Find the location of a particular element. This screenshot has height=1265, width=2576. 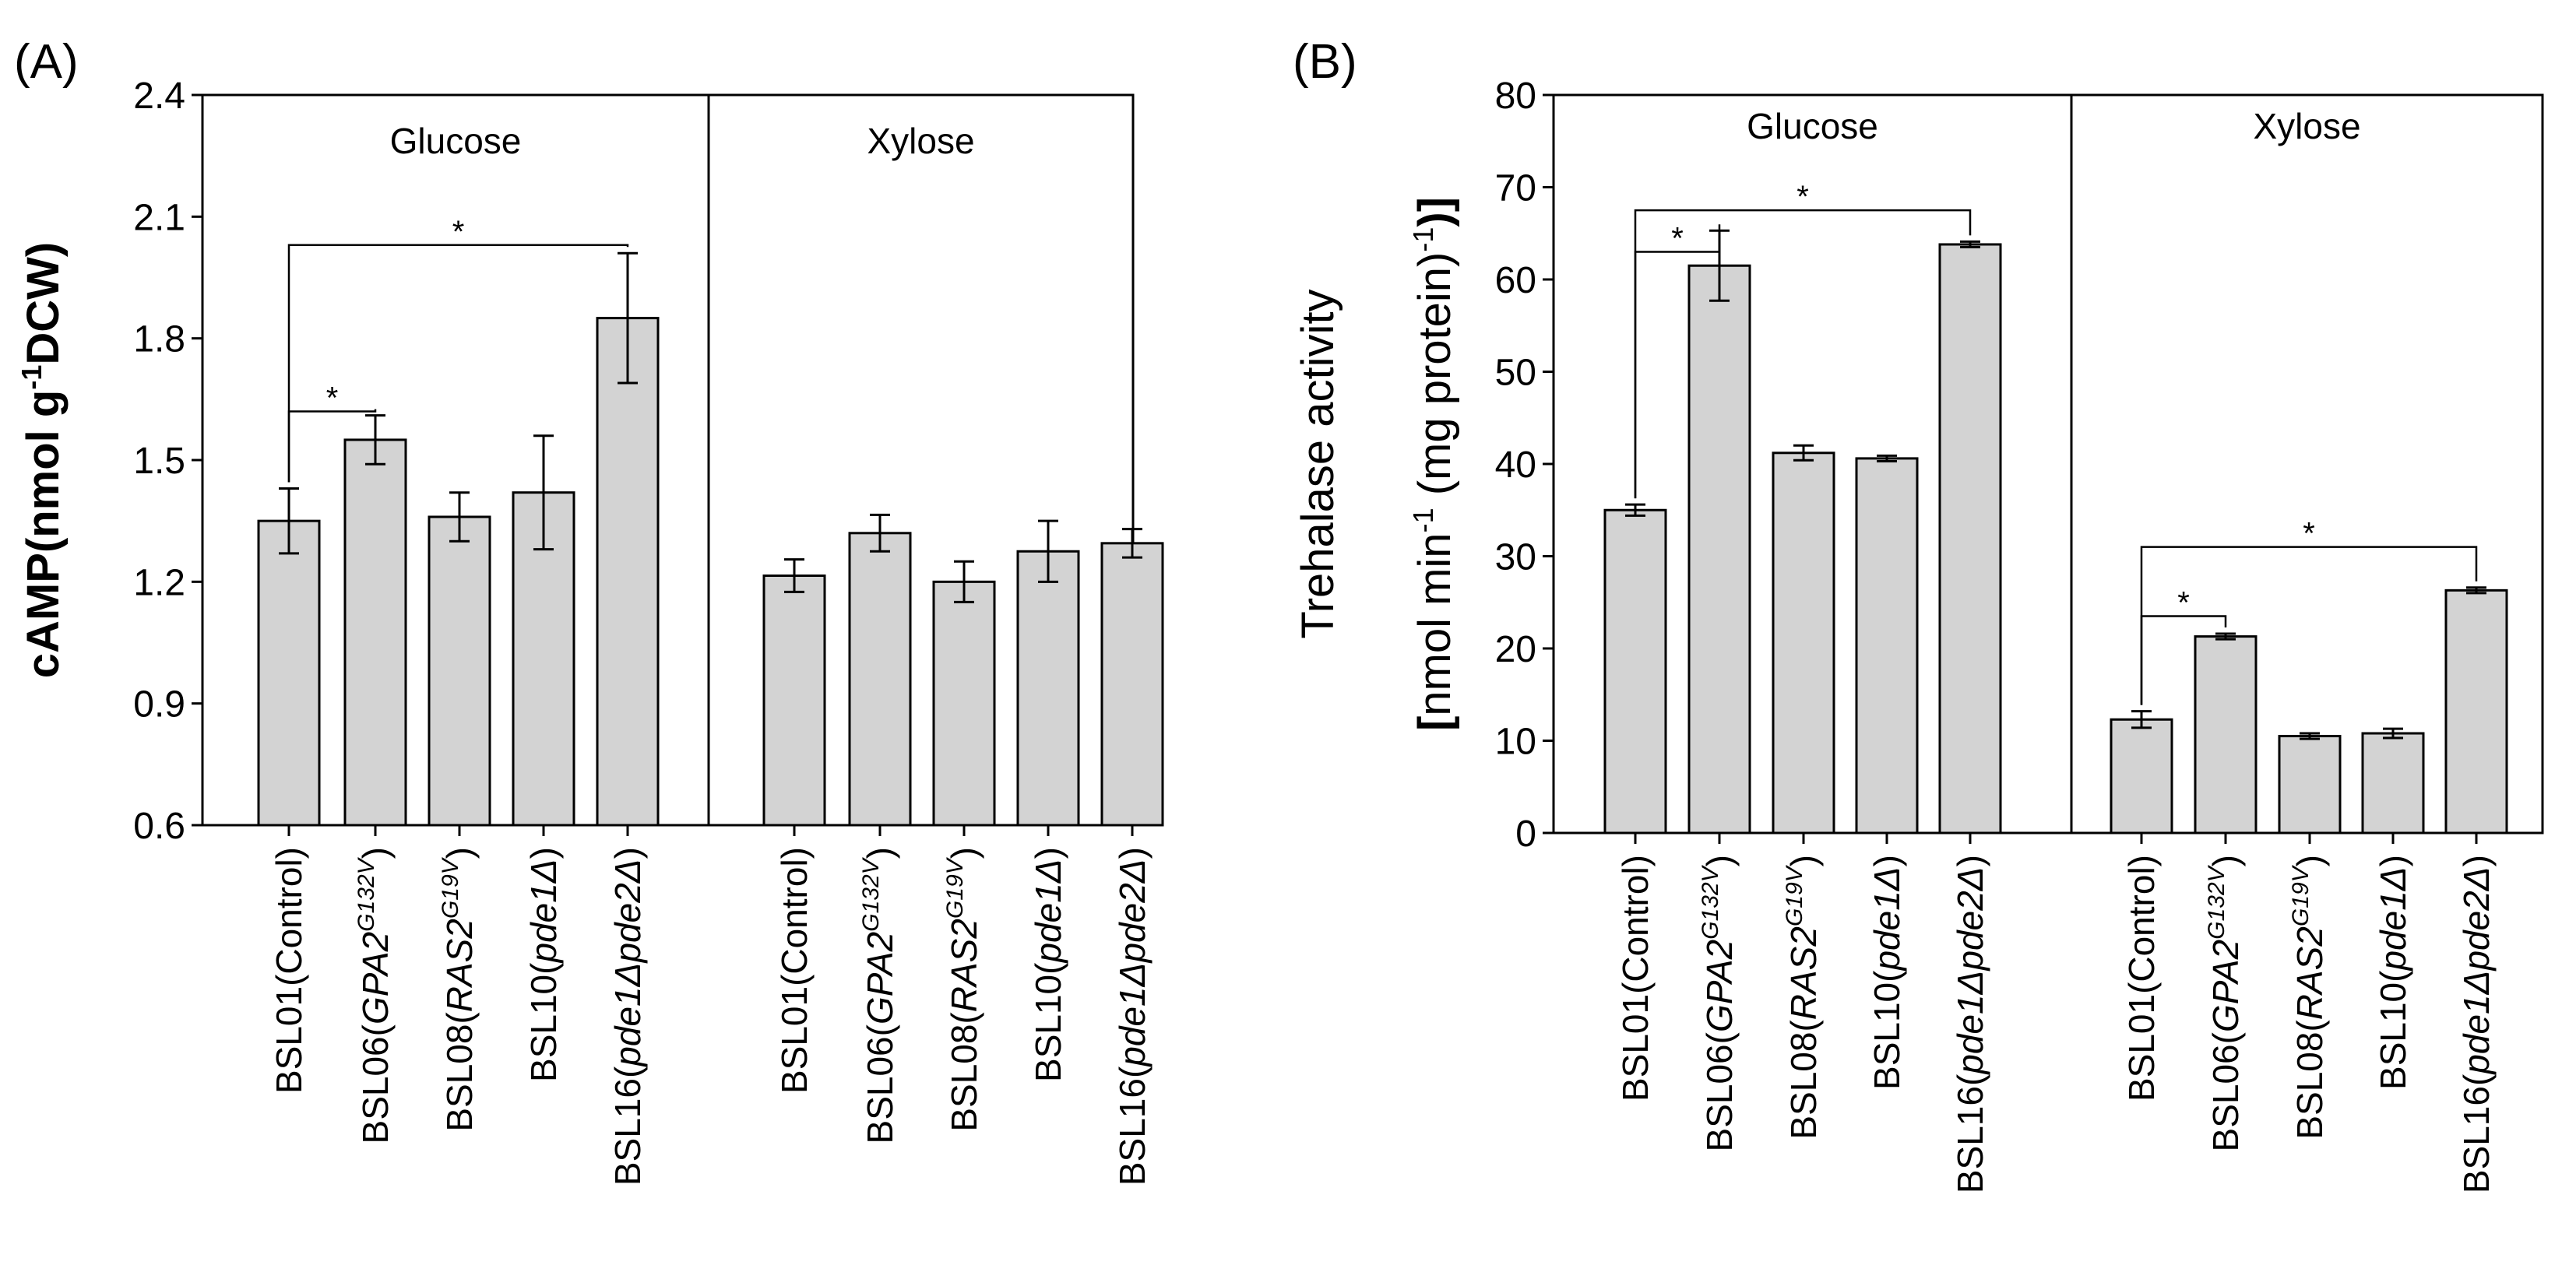

a-errorbar-a-g-bsl16 is located at coordinates (628, 318).